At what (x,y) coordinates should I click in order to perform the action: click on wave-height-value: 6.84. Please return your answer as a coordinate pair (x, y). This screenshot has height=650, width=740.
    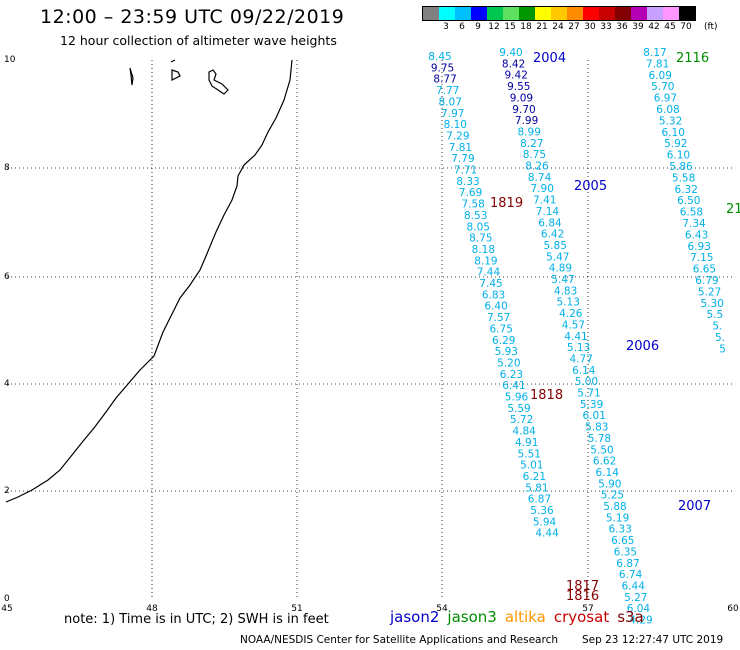
    Looking at the image, I should click on (550, 223).